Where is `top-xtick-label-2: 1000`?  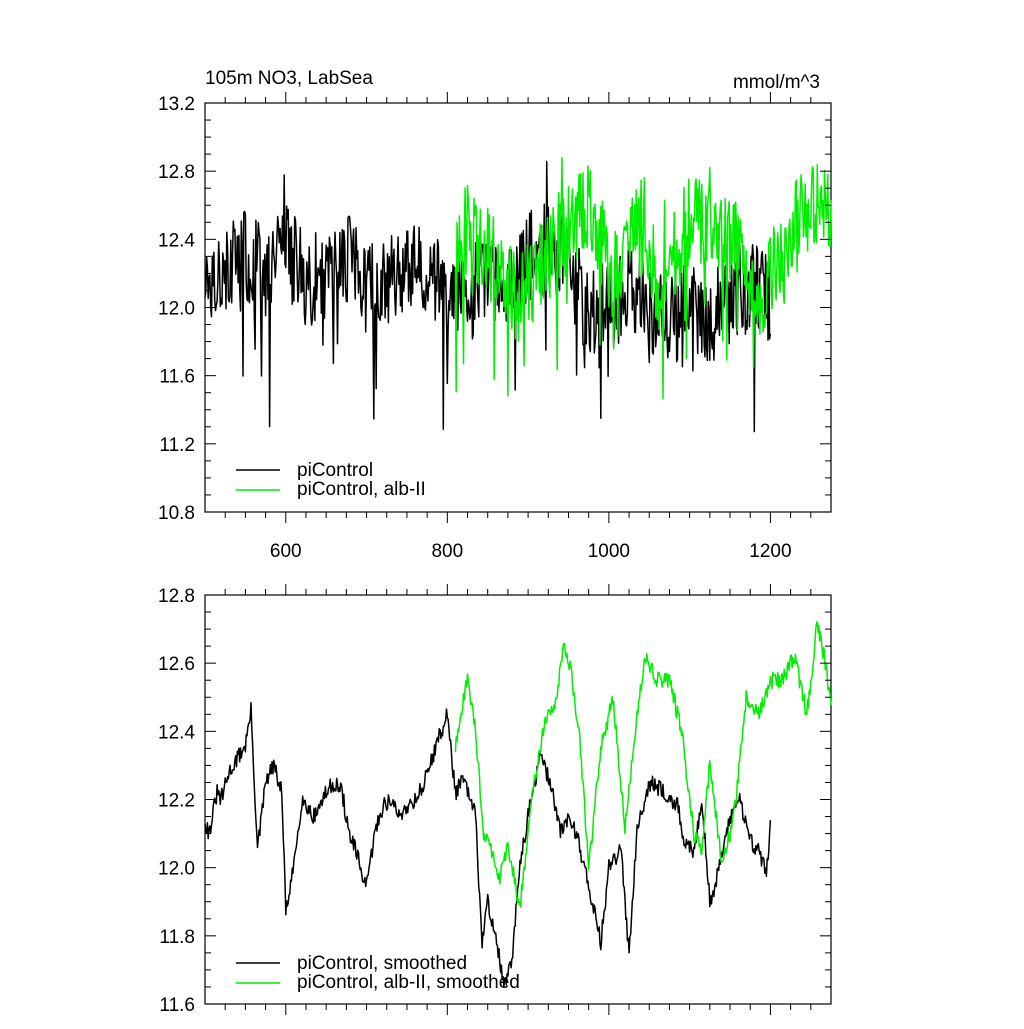
top-xtick-label-2: 1000 is located at coordinates (609, 551).